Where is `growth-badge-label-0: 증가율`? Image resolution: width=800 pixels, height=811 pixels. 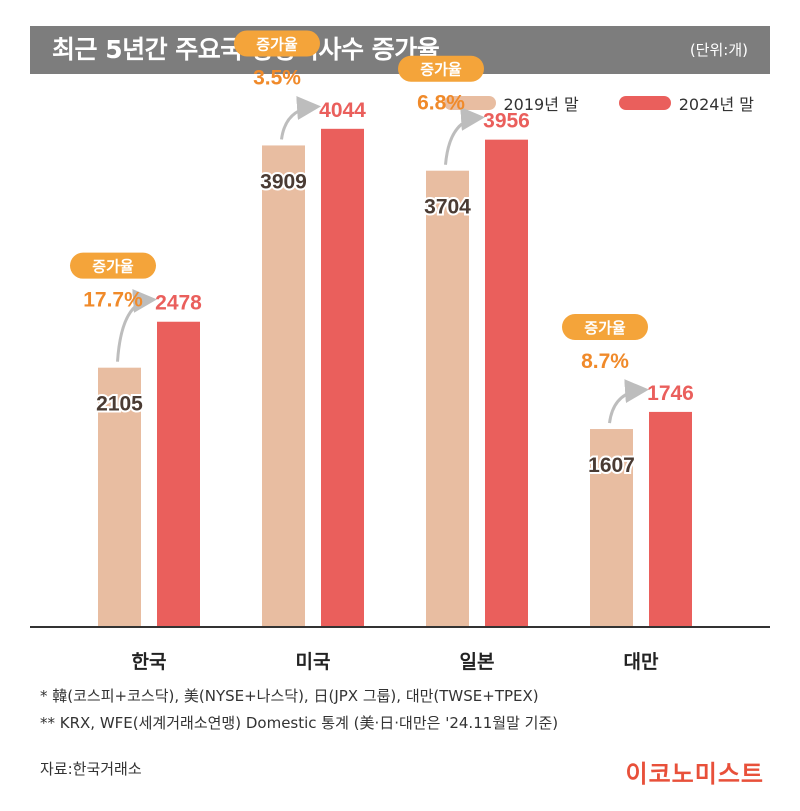 growth-badge-label-0: 증가율 is located at coordinates (113, 267).